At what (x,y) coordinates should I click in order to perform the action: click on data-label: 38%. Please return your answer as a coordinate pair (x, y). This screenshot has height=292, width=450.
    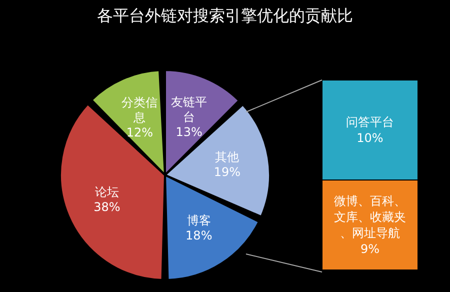
    Looking at the image, I should click on (107, 207).